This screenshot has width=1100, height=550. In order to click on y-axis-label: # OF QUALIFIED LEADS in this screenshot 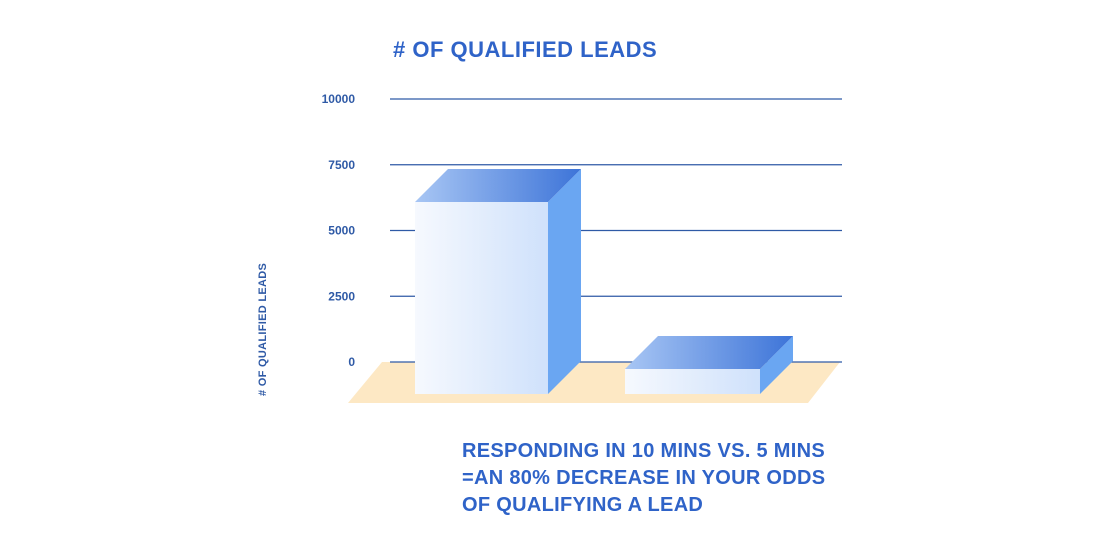, I will do `click(263, 329)`.